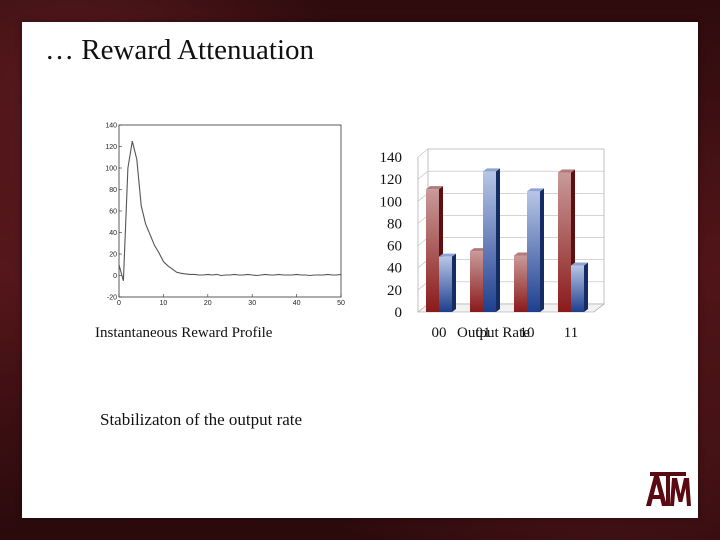 The width and height of the screenshot is (720, 540). What do you see at coordinates (571, 333) in the screenshot?
I see `x-tick-label: 11` at bounding box center [571, 333].